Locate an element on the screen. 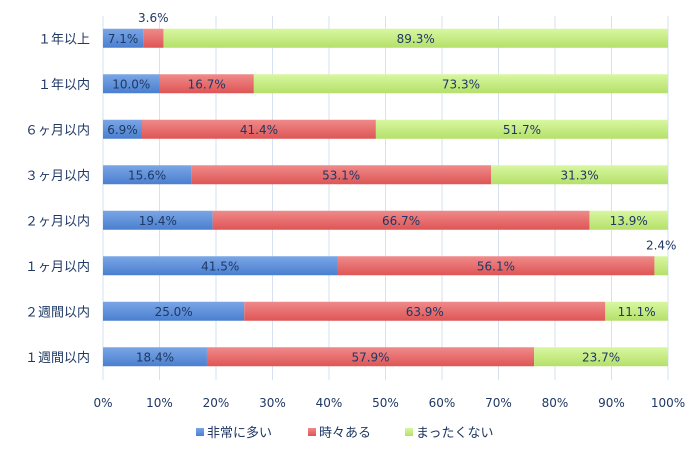  data-label: 53.1% is located at coordinates (341, 175).